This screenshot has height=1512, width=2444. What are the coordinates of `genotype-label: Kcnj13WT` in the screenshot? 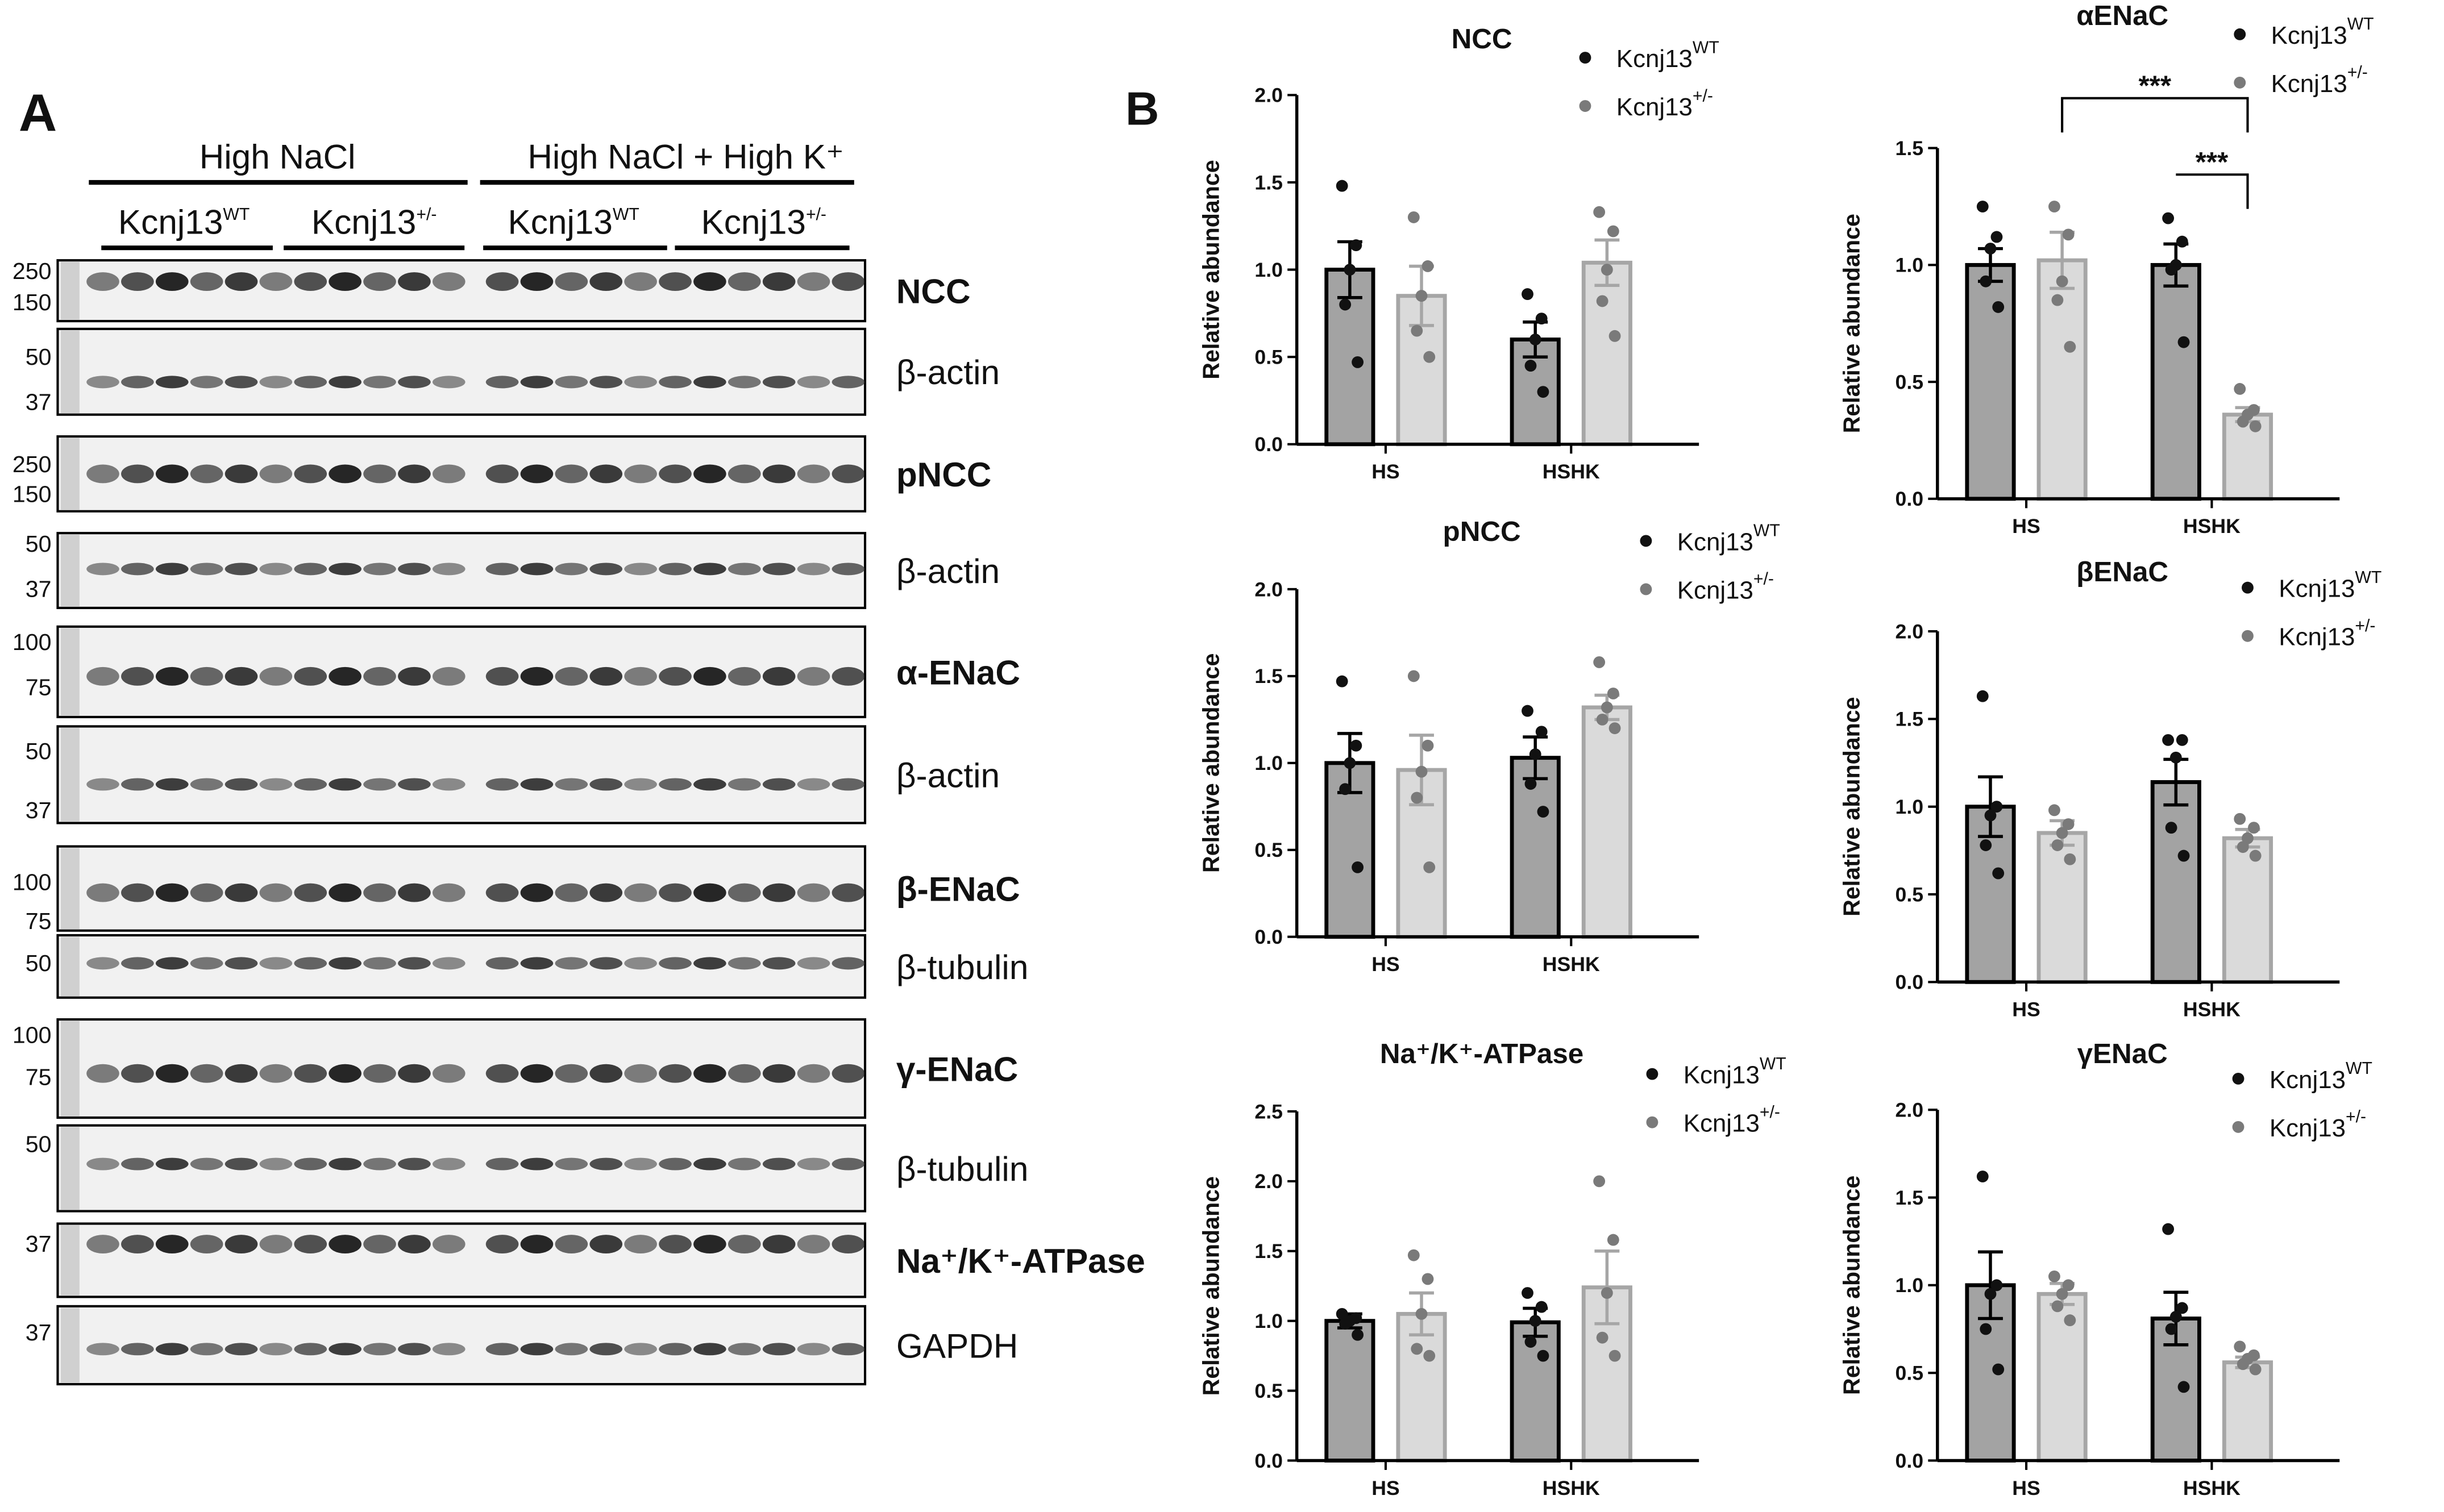 It's located at (184, 221).